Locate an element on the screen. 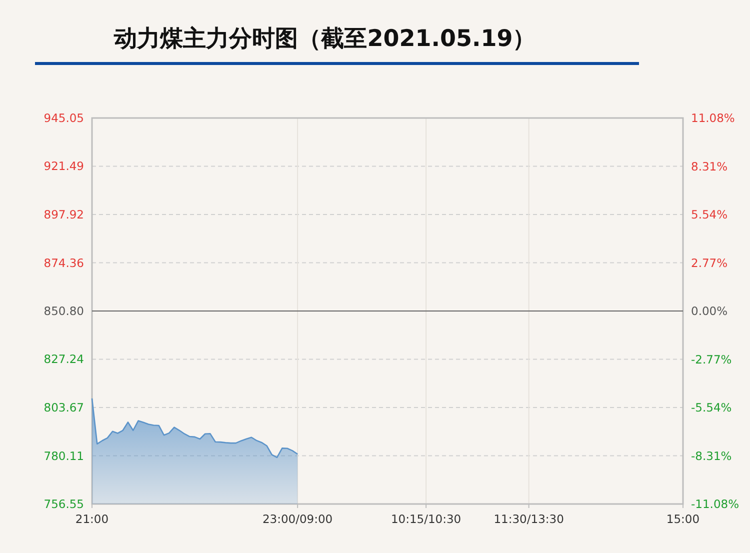 The image size is (750, 553). y2-tick-label: -8.31% is located at coordinates (711, 455).